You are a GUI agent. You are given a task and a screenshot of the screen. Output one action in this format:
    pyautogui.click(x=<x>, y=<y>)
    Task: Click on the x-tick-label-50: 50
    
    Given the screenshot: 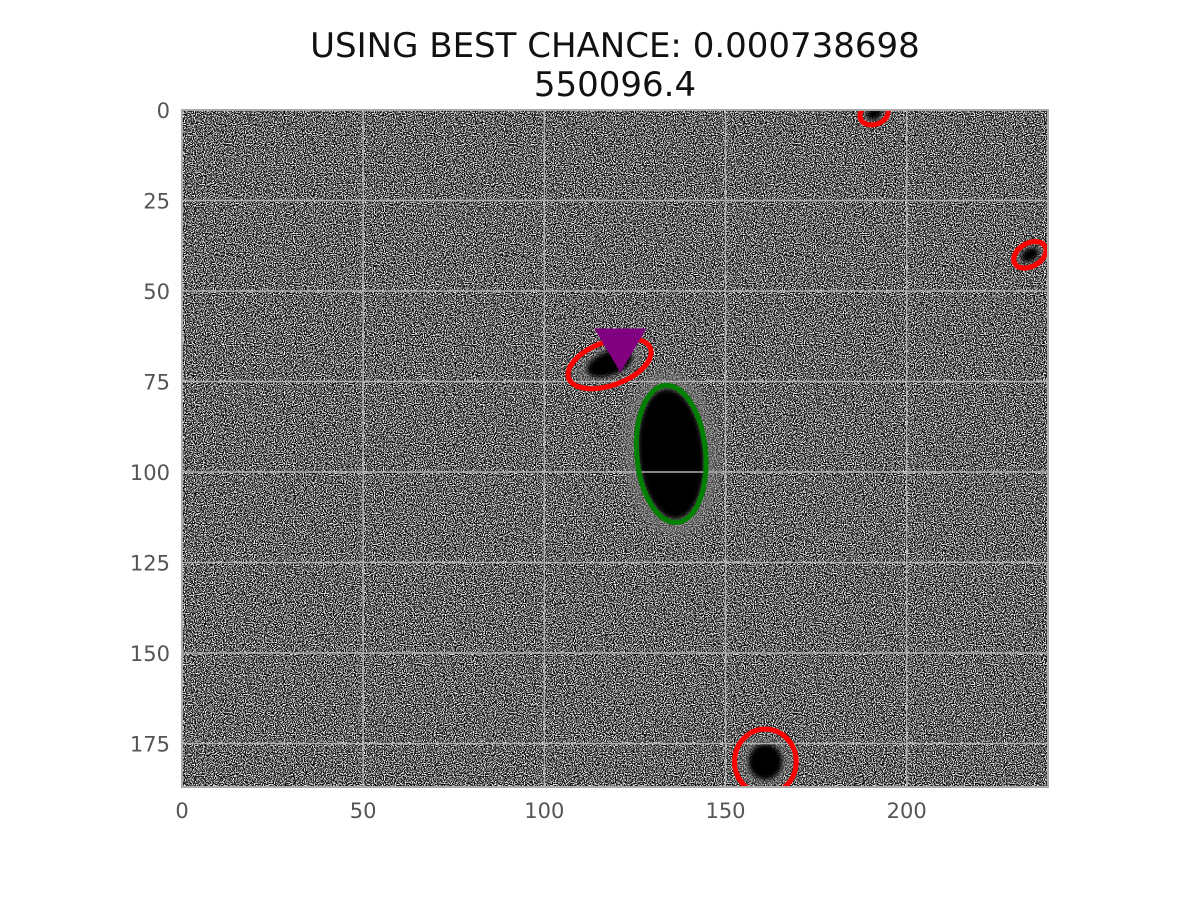 What is the action you would take?
    pyautogui.click(x=363, y=811)
    